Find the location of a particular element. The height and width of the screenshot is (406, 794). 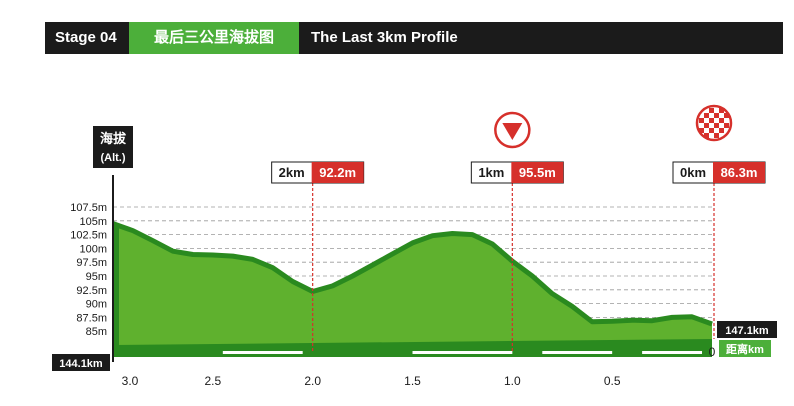

y-tick-label: 105m is located at coordinates (93, 222).